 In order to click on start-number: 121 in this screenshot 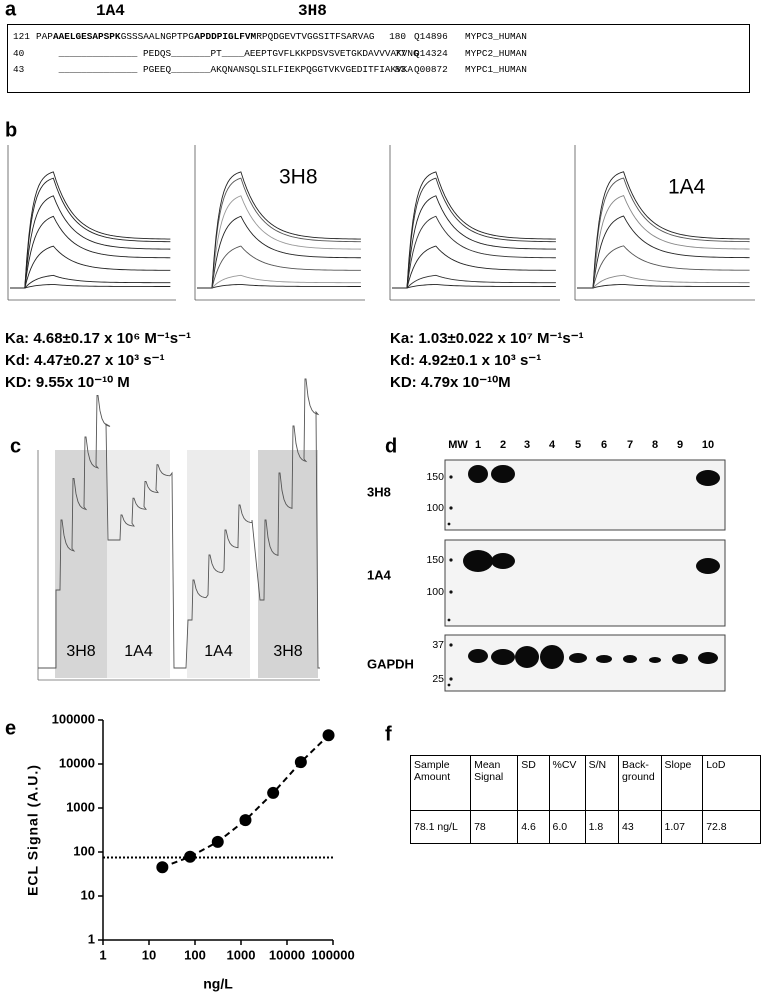, I will do `click(21, 36)`.